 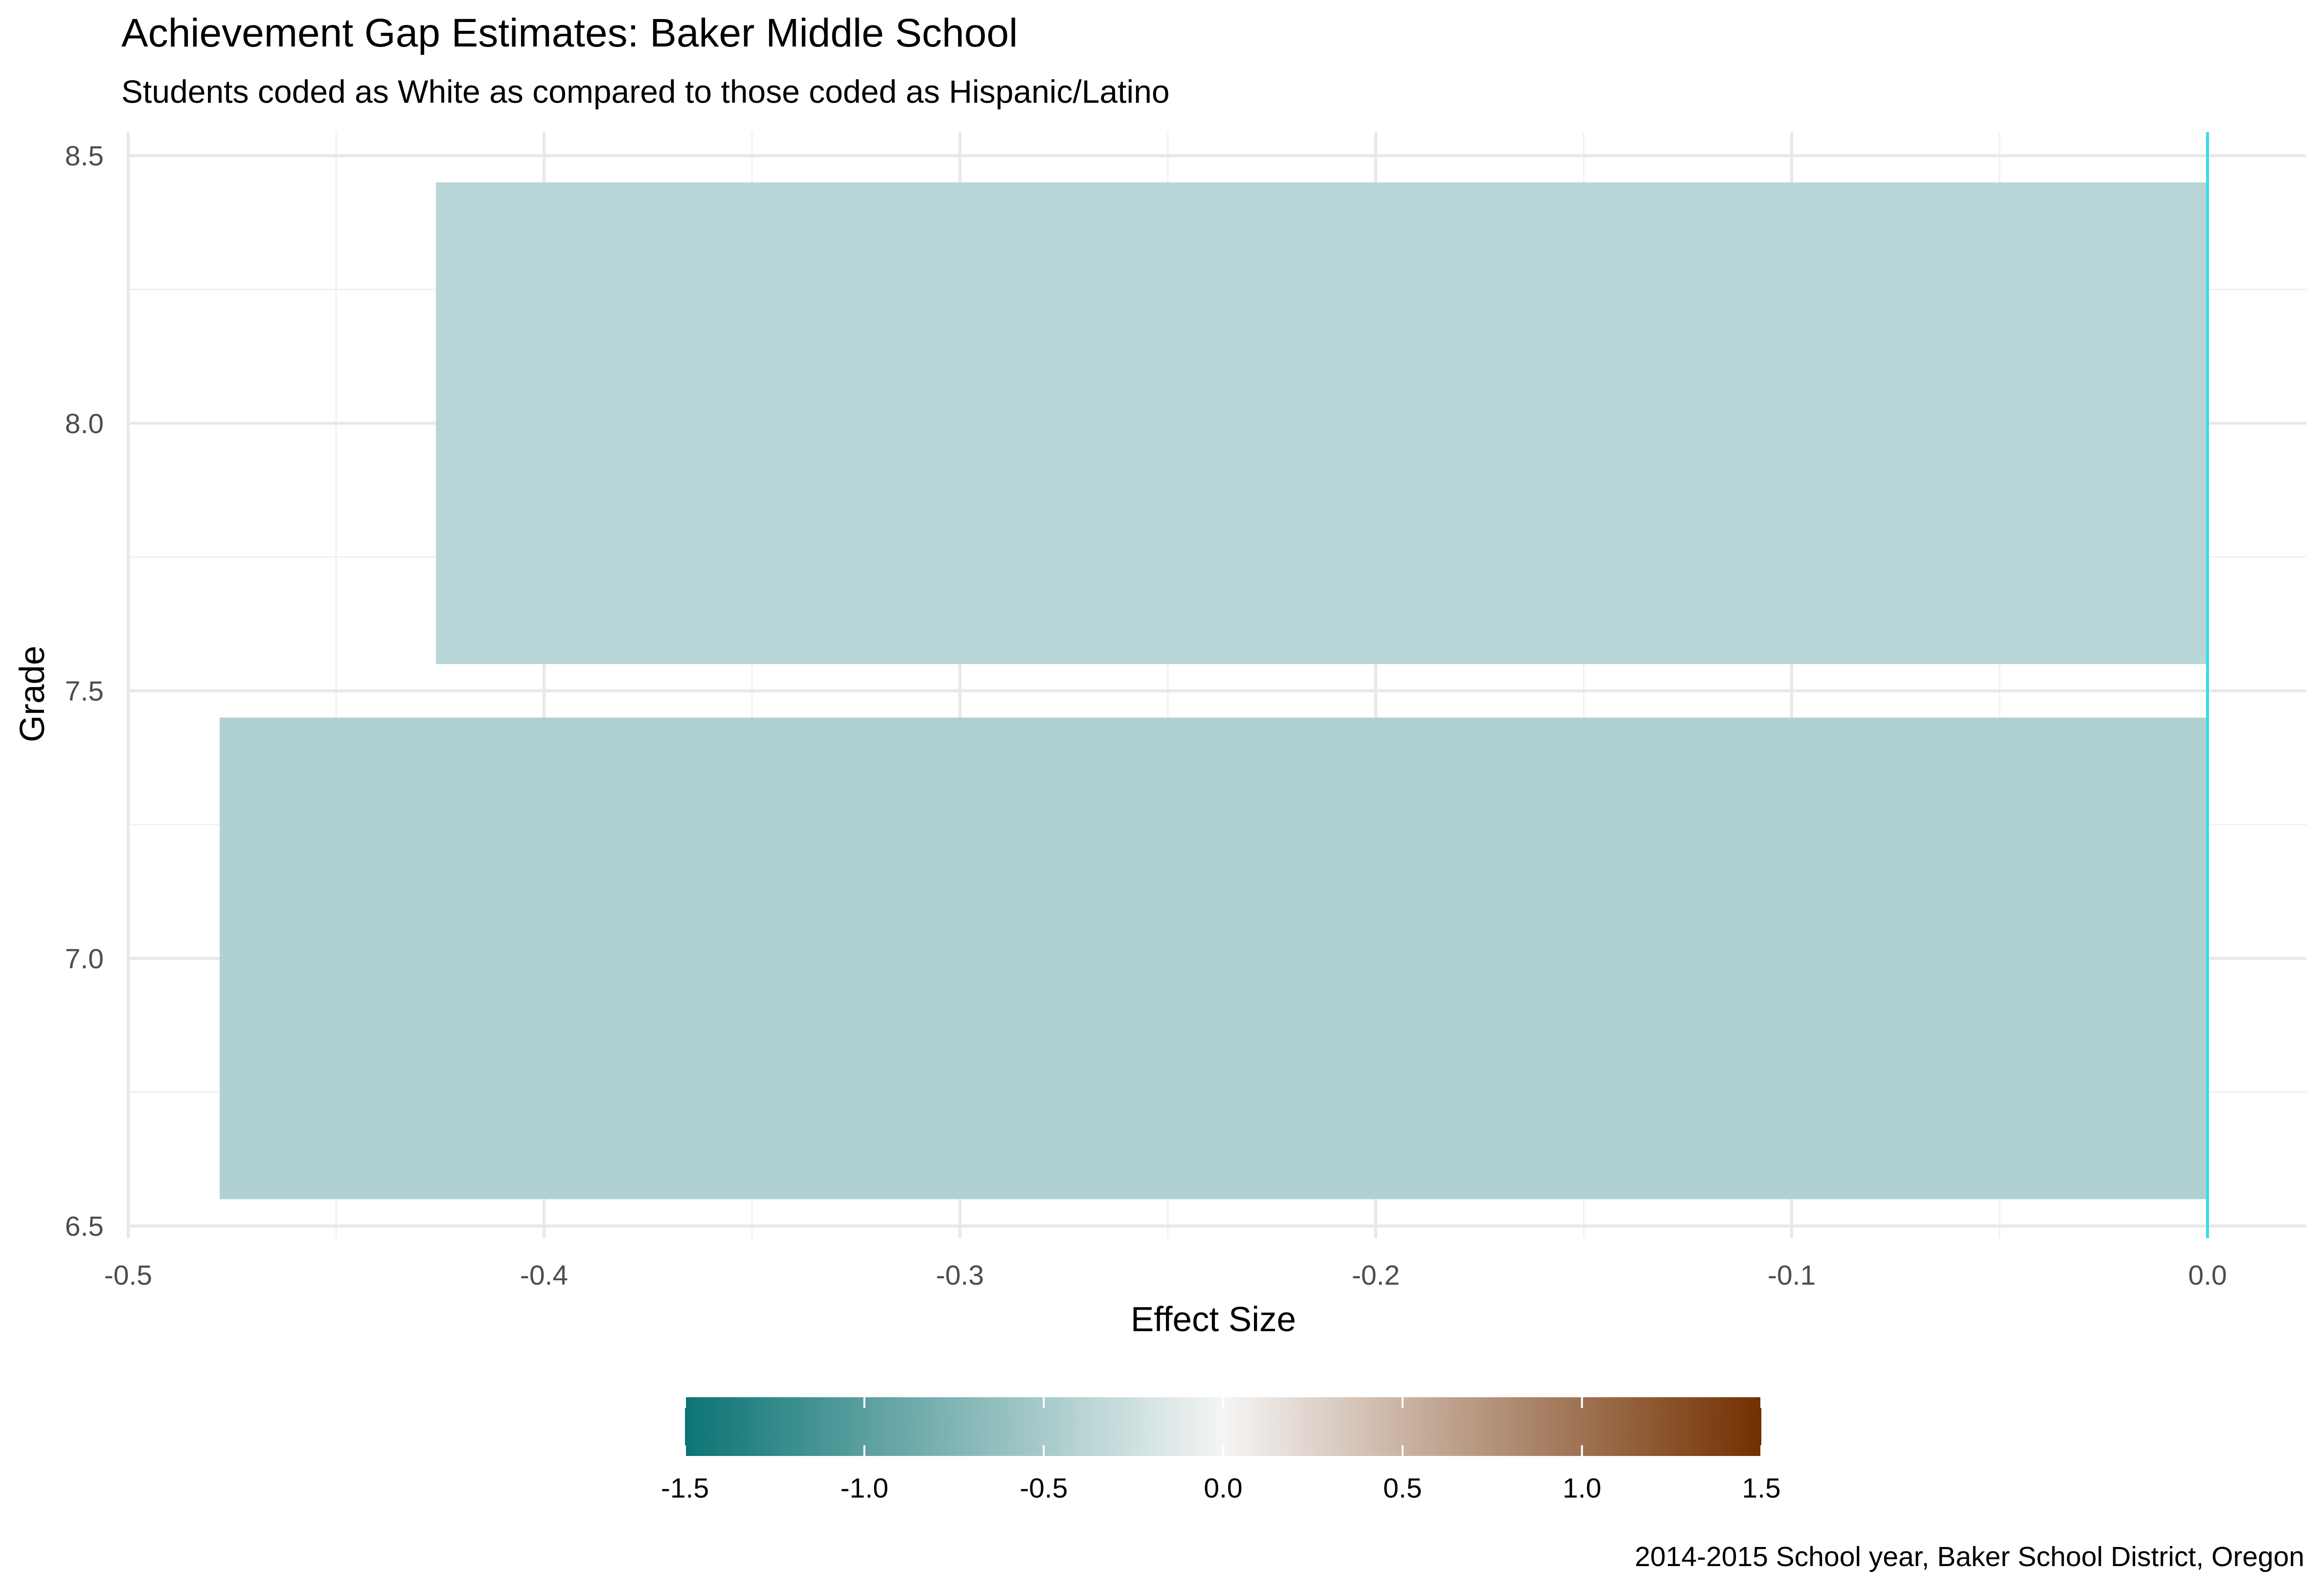 I want to click on colorbar-tick-label: 0.5, so click(x=1402, y=1488).